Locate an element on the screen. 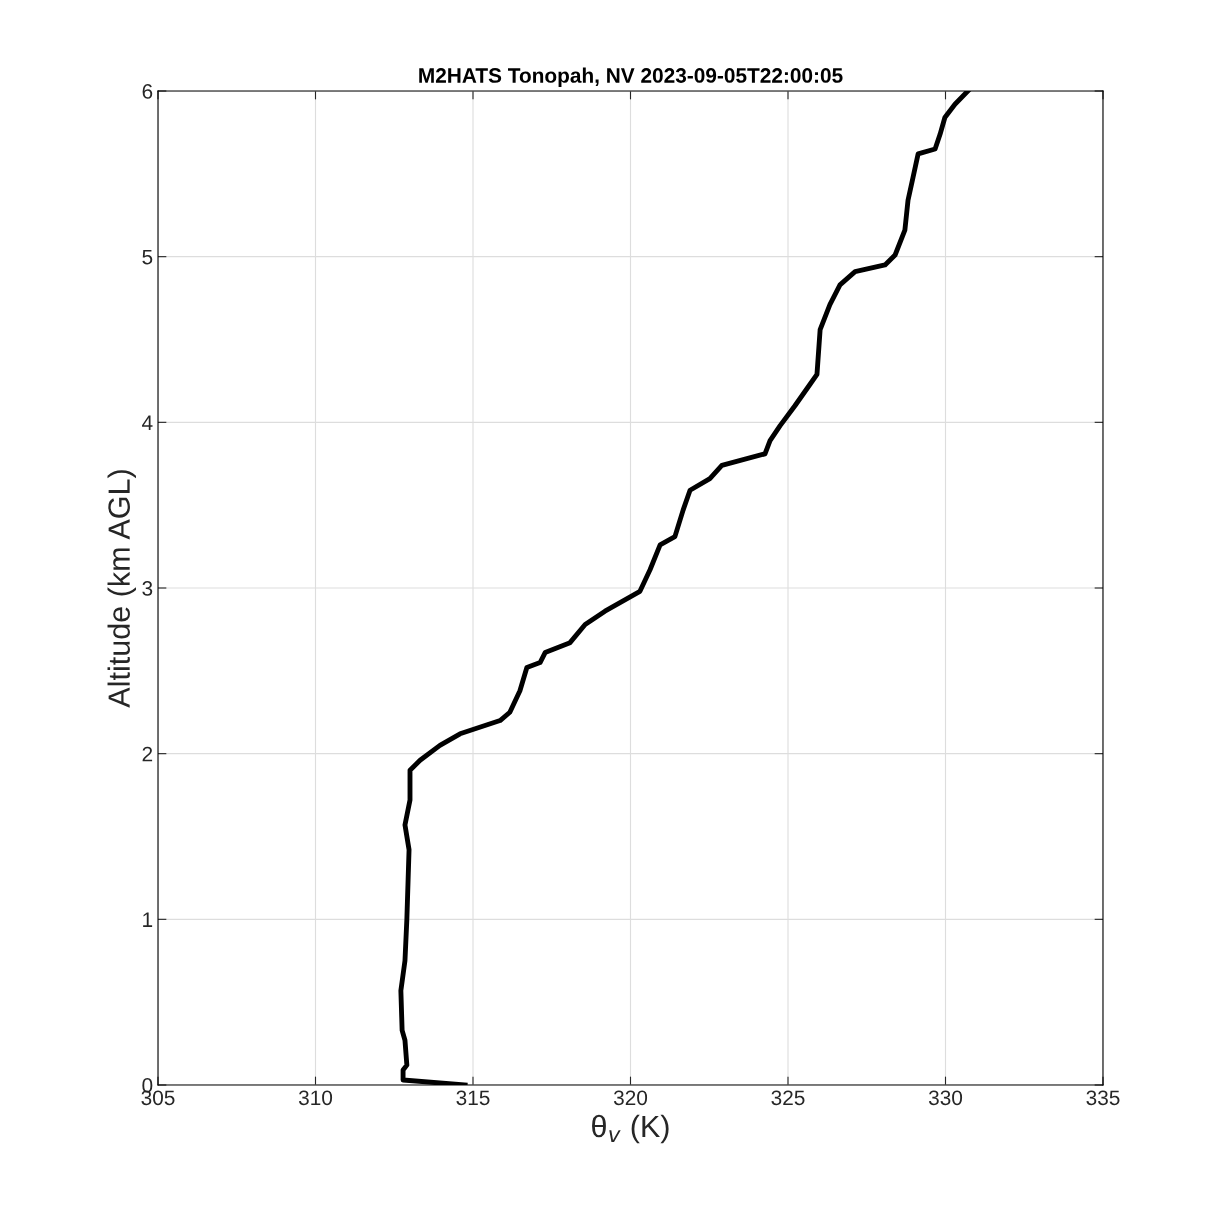 This screenshot has width=1219, height=1219. y-axis-title: Altitude (km AGL) is located at coordinates (121, 589).